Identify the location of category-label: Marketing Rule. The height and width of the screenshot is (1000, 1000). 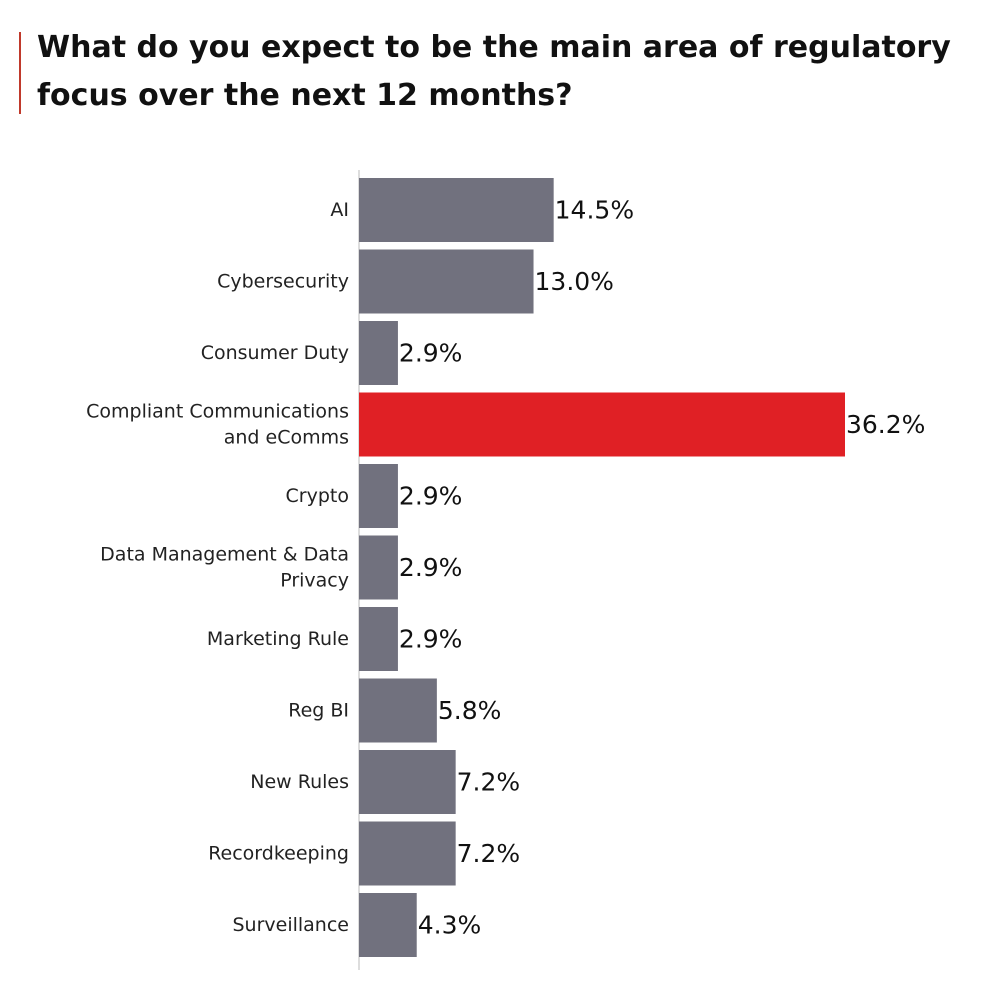
(278, 639).